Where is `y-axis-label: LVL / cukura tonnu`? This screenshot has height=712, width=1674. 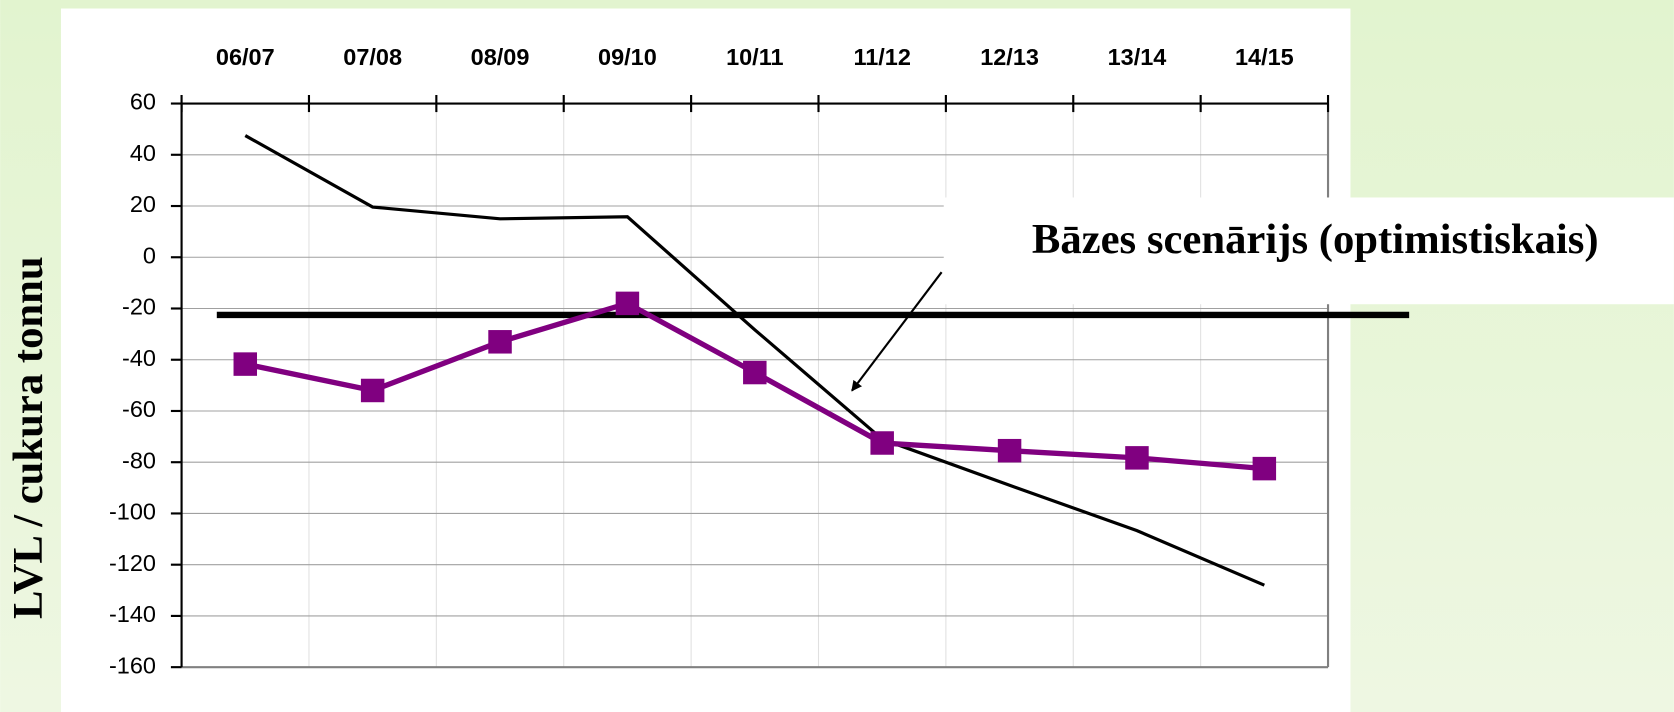 y-axis-label: LVL / cukura tonnu is located at coordinates (28, 437).